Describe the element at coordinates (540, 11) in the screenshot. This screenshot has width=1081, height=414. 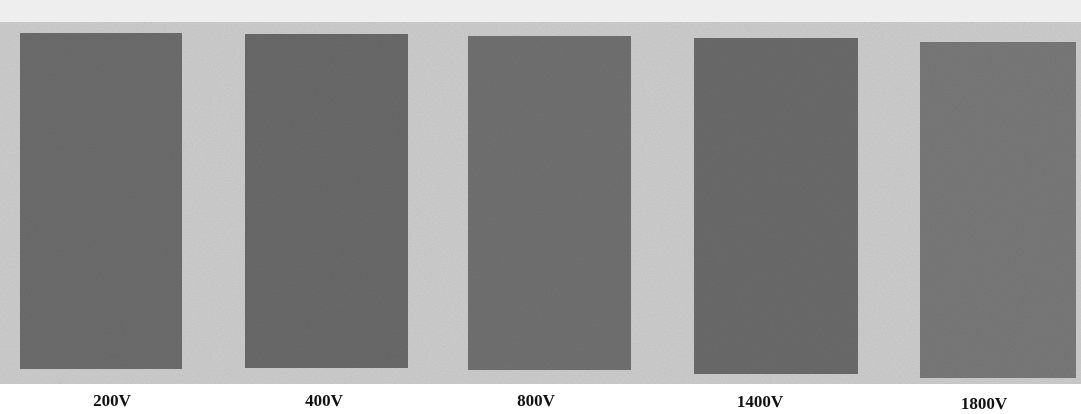
I see `page-top` at that location.